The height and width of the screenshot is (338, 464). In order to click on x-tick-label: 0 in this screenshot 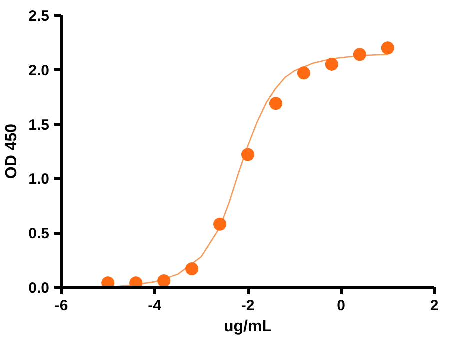, I will do `click(341, 306)`.